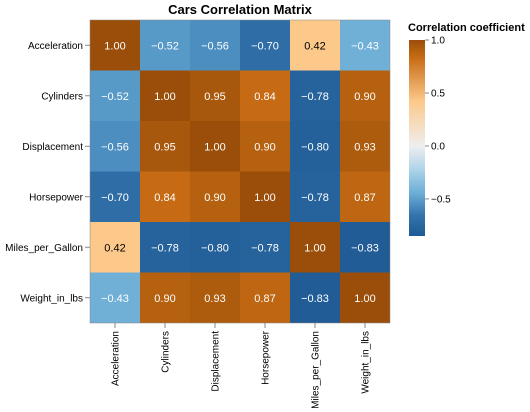 Image resolution: width=530 pixels, height=412 pixels. I want to click on y-tick-label: Miles_per_Gallon, so click(44, 248).